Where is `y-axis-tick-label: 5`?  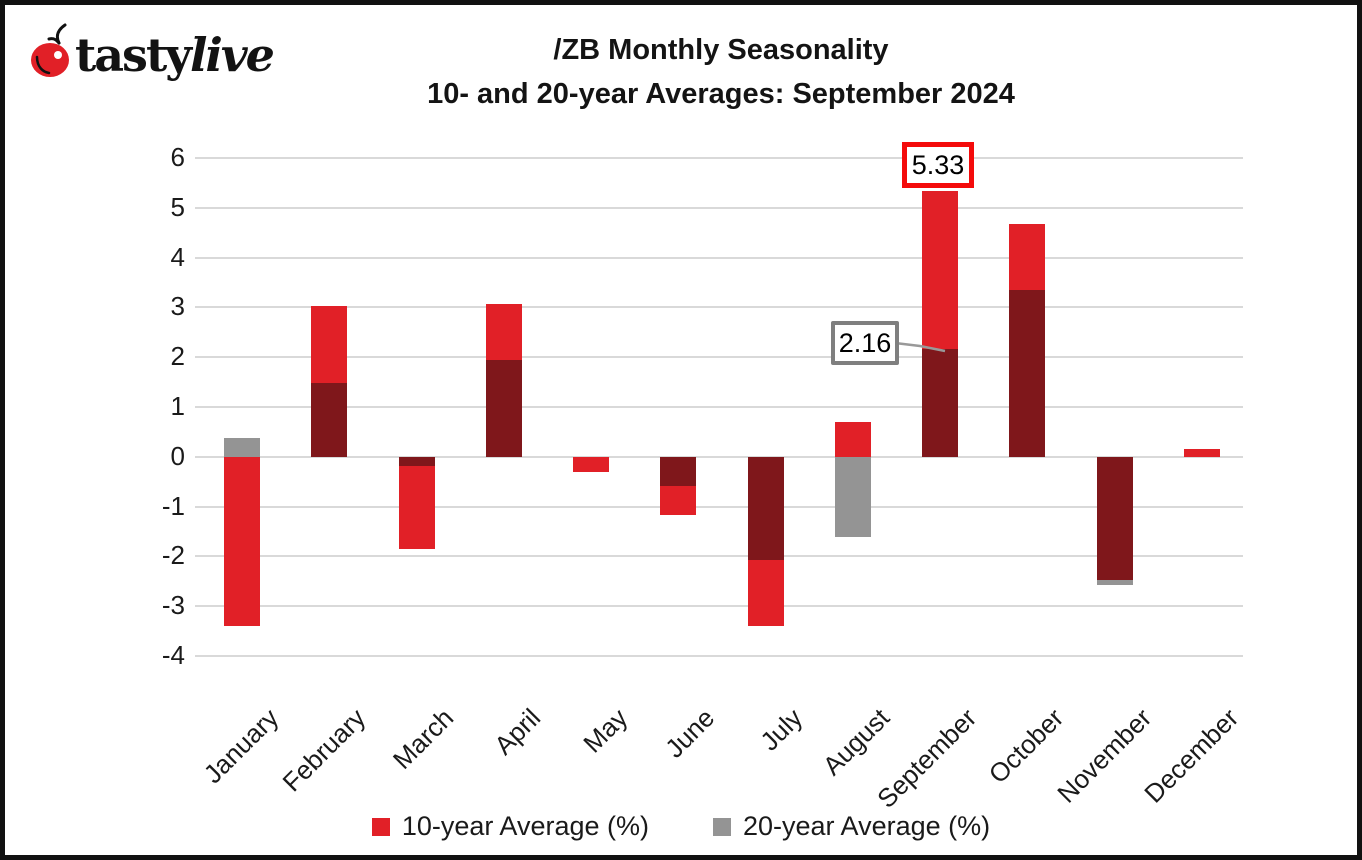
y-axis-tick-label: 5 is located at coordinates (177, 206).